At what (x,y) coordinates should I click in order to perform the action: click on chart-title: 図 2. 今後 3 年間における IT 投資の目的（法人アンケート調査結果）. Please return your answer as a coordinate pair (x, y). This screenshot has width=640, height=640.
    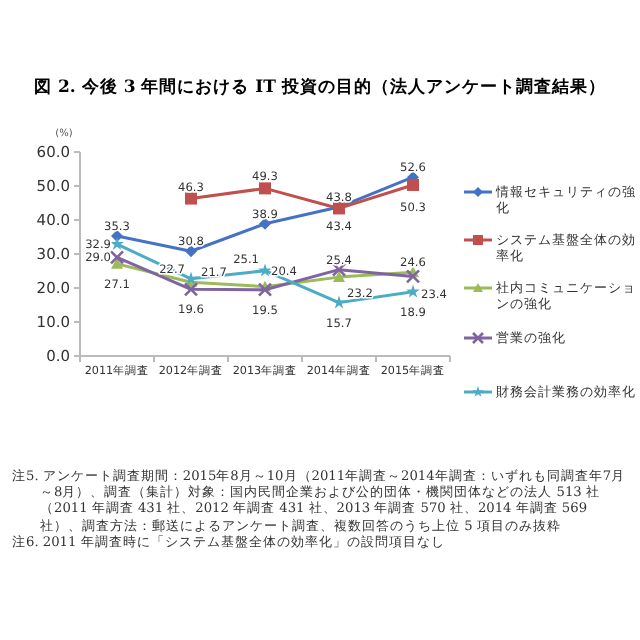
    Looking at the image, I should click on (320, 88).